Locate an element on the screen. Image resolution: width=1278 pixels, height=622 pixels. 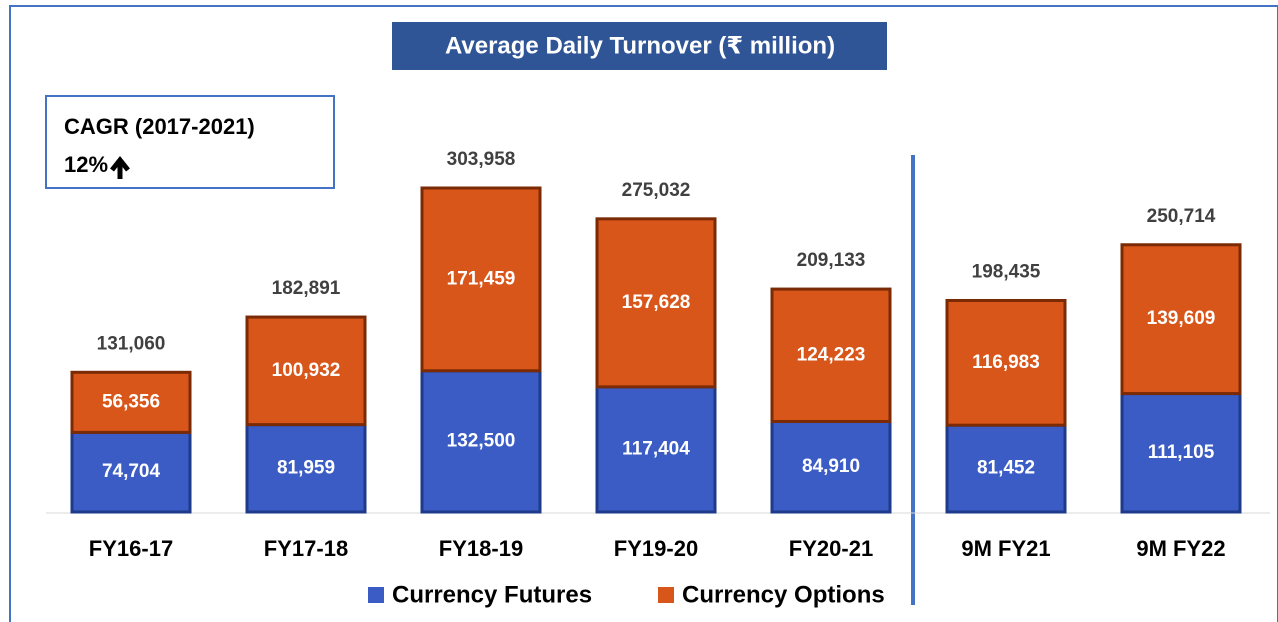
segment-label: 124,223 is located at coordinates (831, 354).